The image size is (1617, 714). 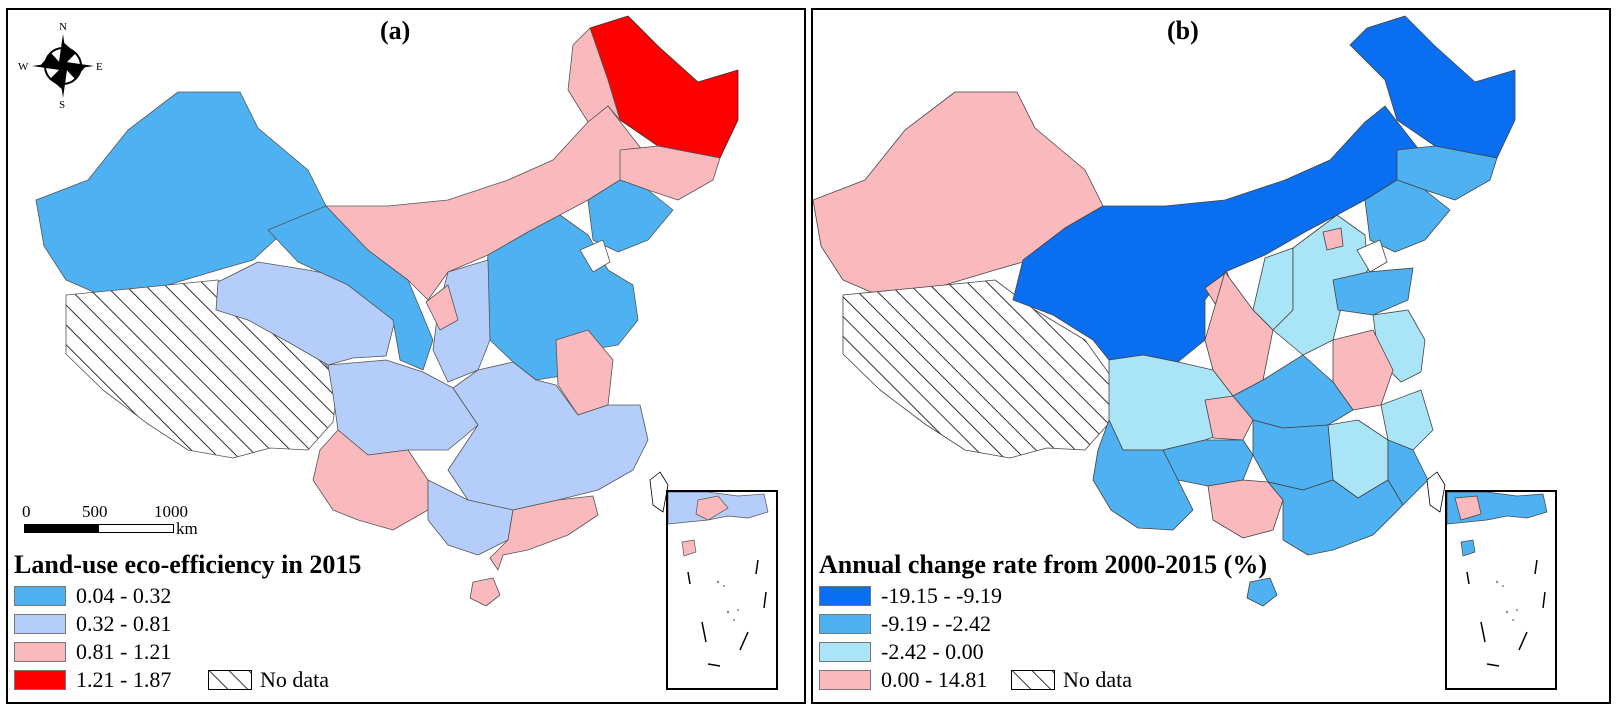 I want to click on region-chongqing, so click(x=1229, y=418).